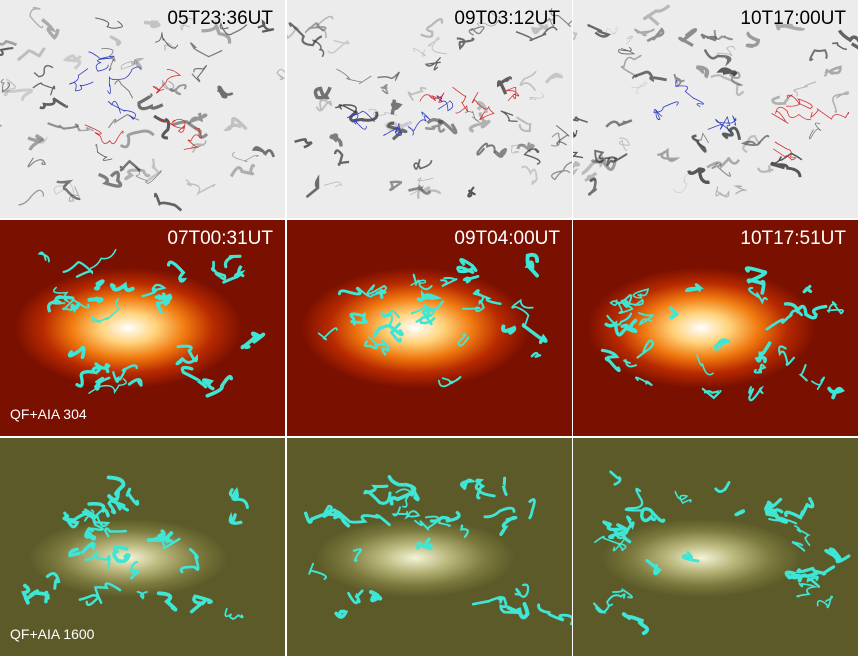 This screenshot has height=656, width=858. I want to click on image-panel, so click(715, 547).